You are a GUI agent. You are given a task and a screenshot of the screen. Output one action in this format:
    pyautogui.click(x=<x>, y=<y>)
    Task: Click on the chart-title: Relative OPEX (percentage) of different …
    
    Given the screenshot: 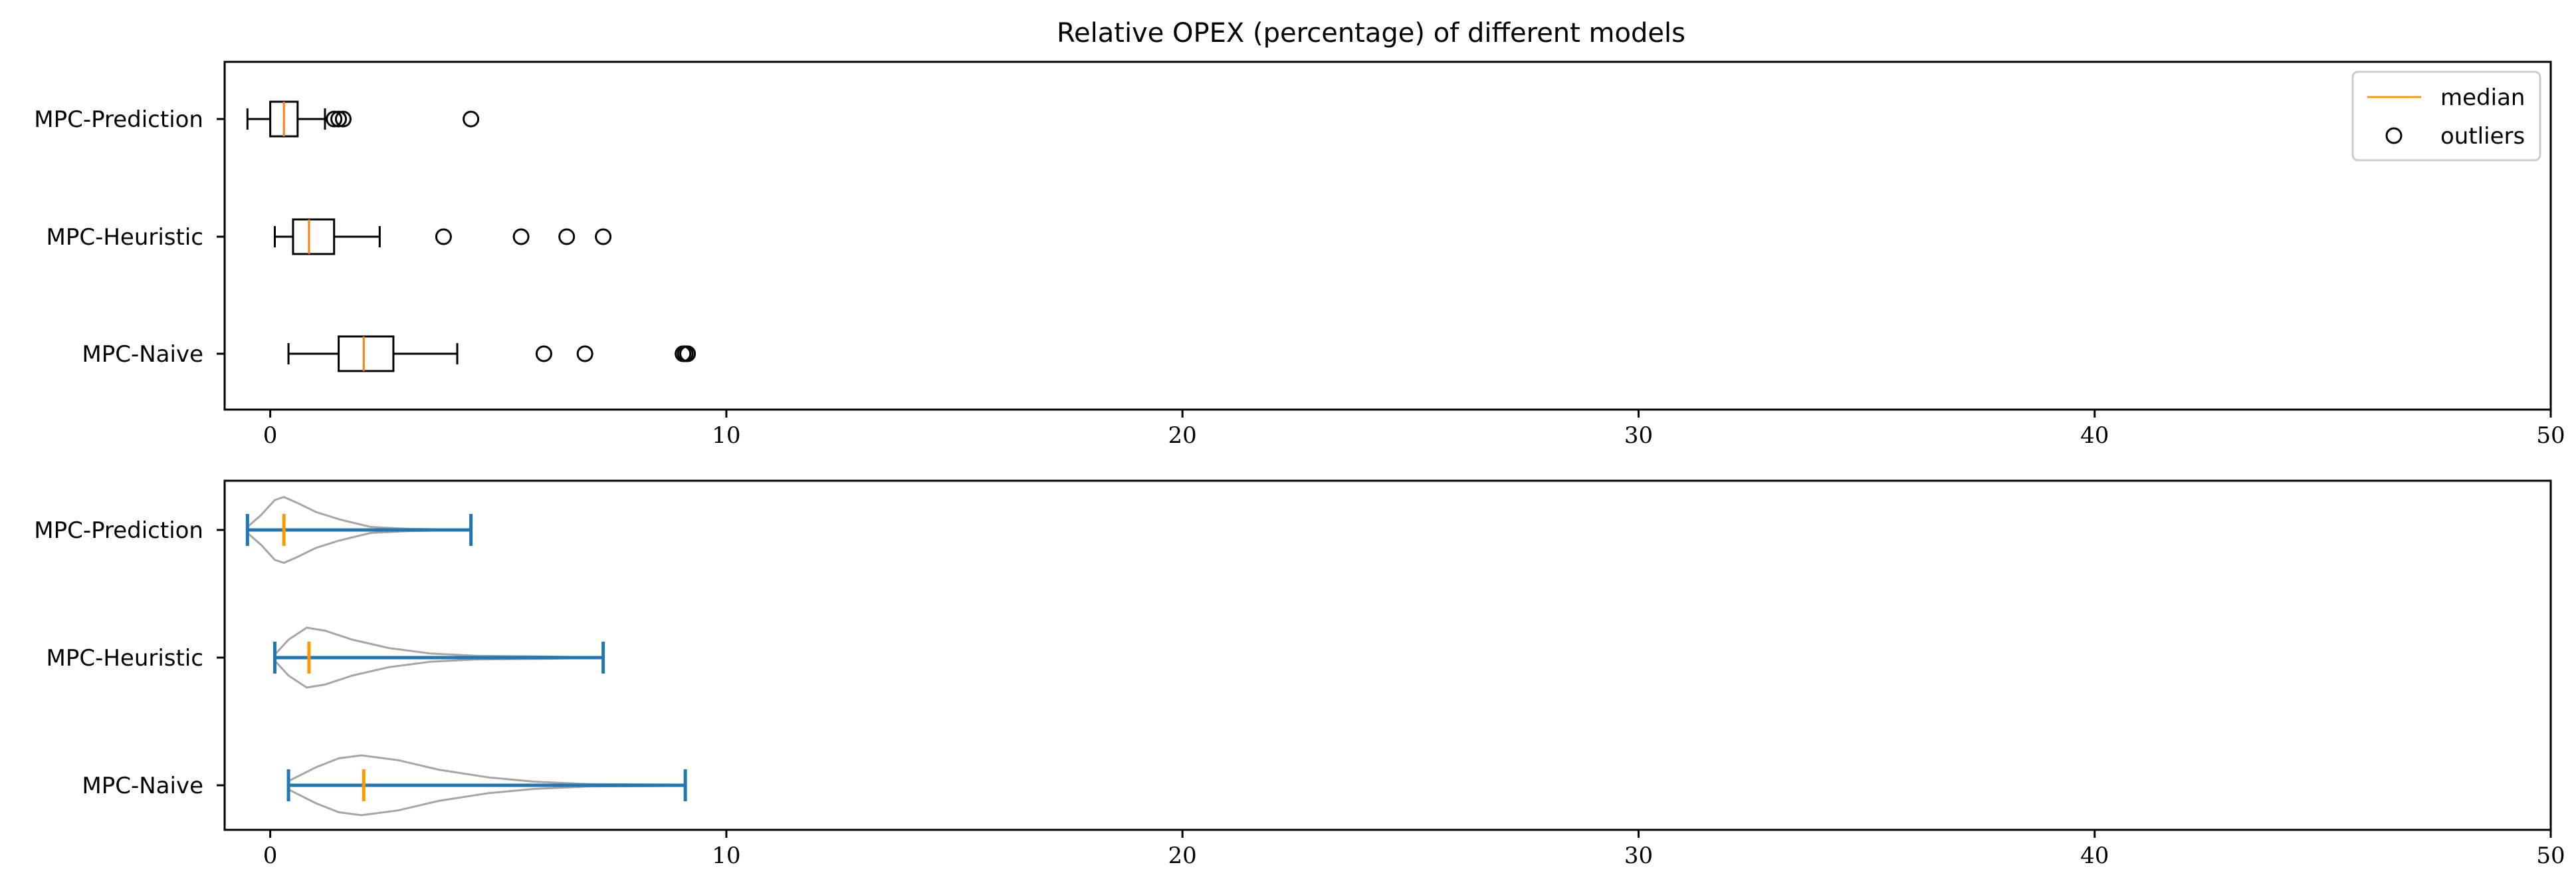 What is the action you would take?
    pyautogui.click(x=1371, y=33)
    